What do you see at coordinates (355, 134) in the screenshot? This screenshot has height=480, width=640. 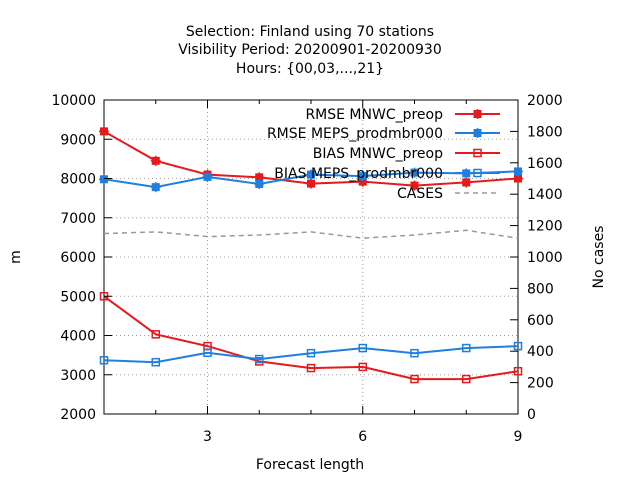 I see `legend-label: RMSE MEPS_prodmbr000` at bounding box center [355, 134].